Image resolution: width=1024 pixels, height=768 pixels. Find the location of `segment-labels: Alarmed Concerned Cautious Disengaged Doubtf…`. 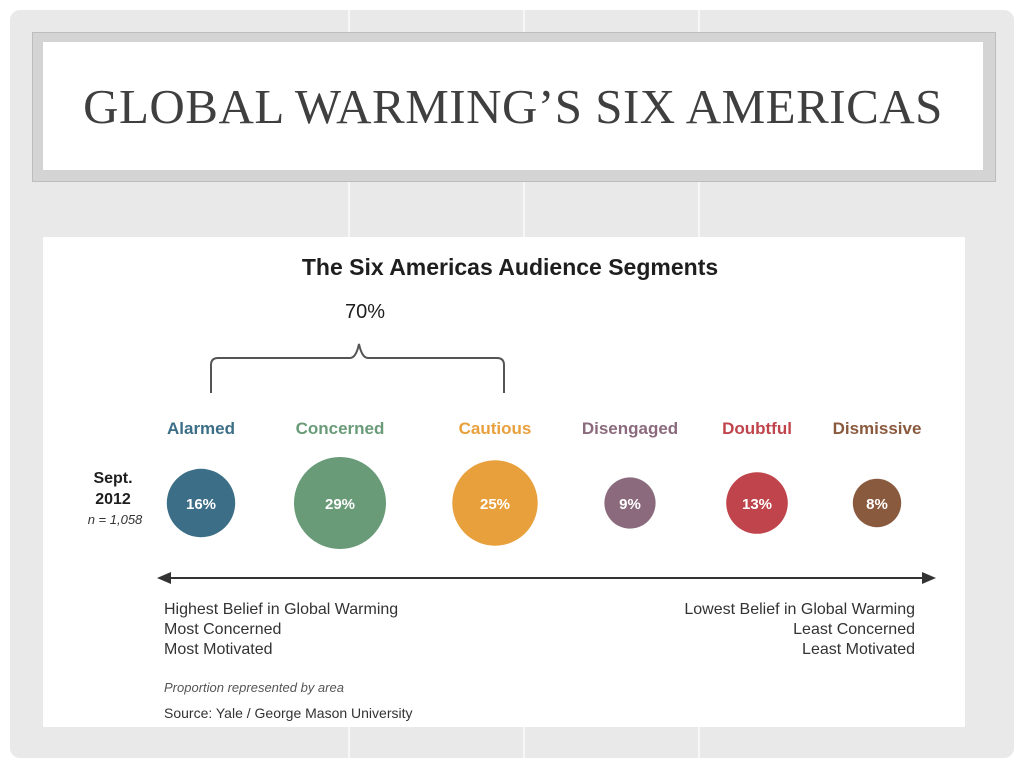

segment-labels: Alarmed Concerned Cautious Disengaged Doubtf… is located at coordinates (544, 428).